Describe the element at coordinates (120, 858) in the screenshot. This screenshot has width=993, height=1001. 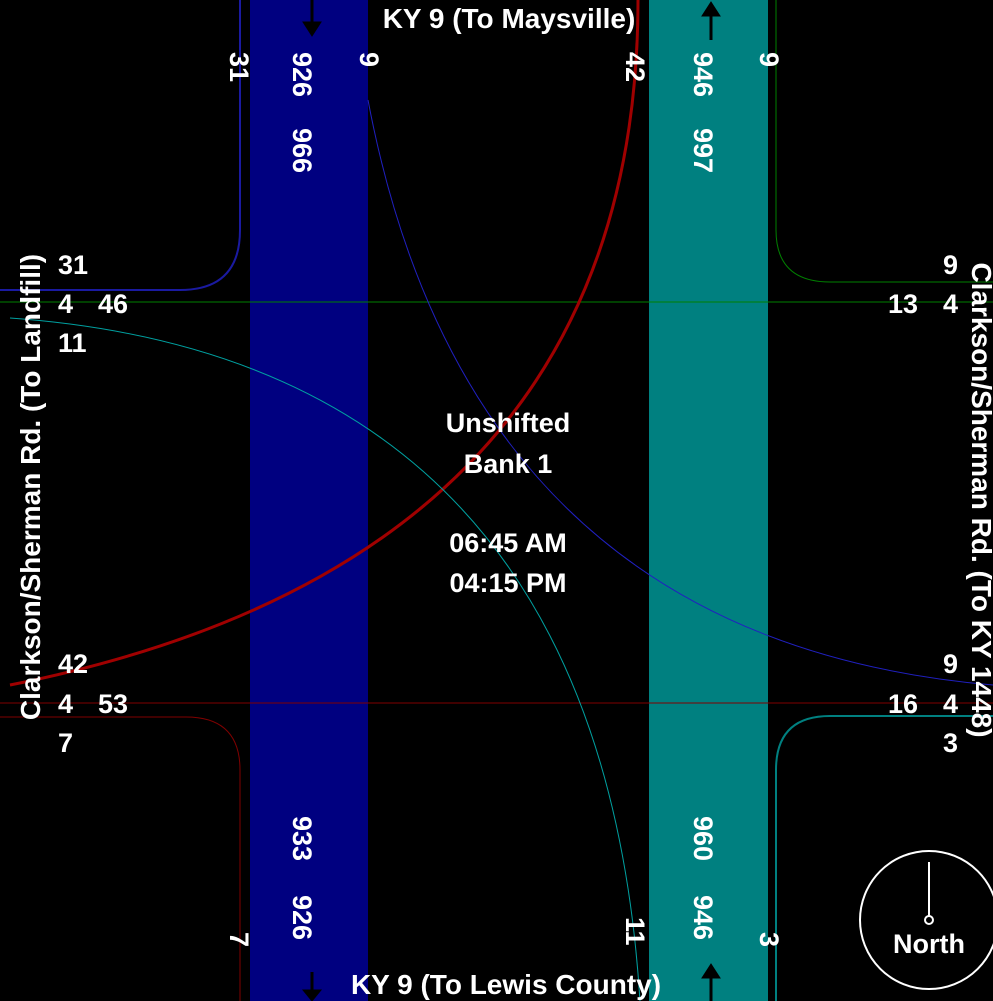
I see `sw-corner-curve` at that location.